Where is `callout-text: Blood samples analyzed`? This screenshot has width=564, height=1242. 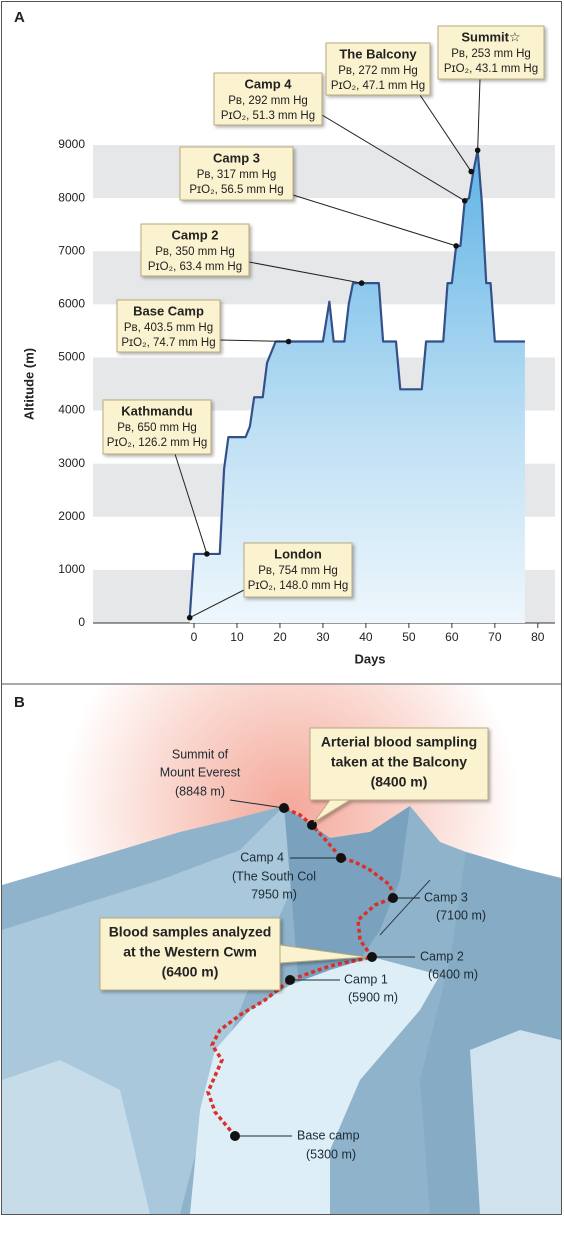 callout-text: Blood samples analyzed is located at coordinates (190, 932).